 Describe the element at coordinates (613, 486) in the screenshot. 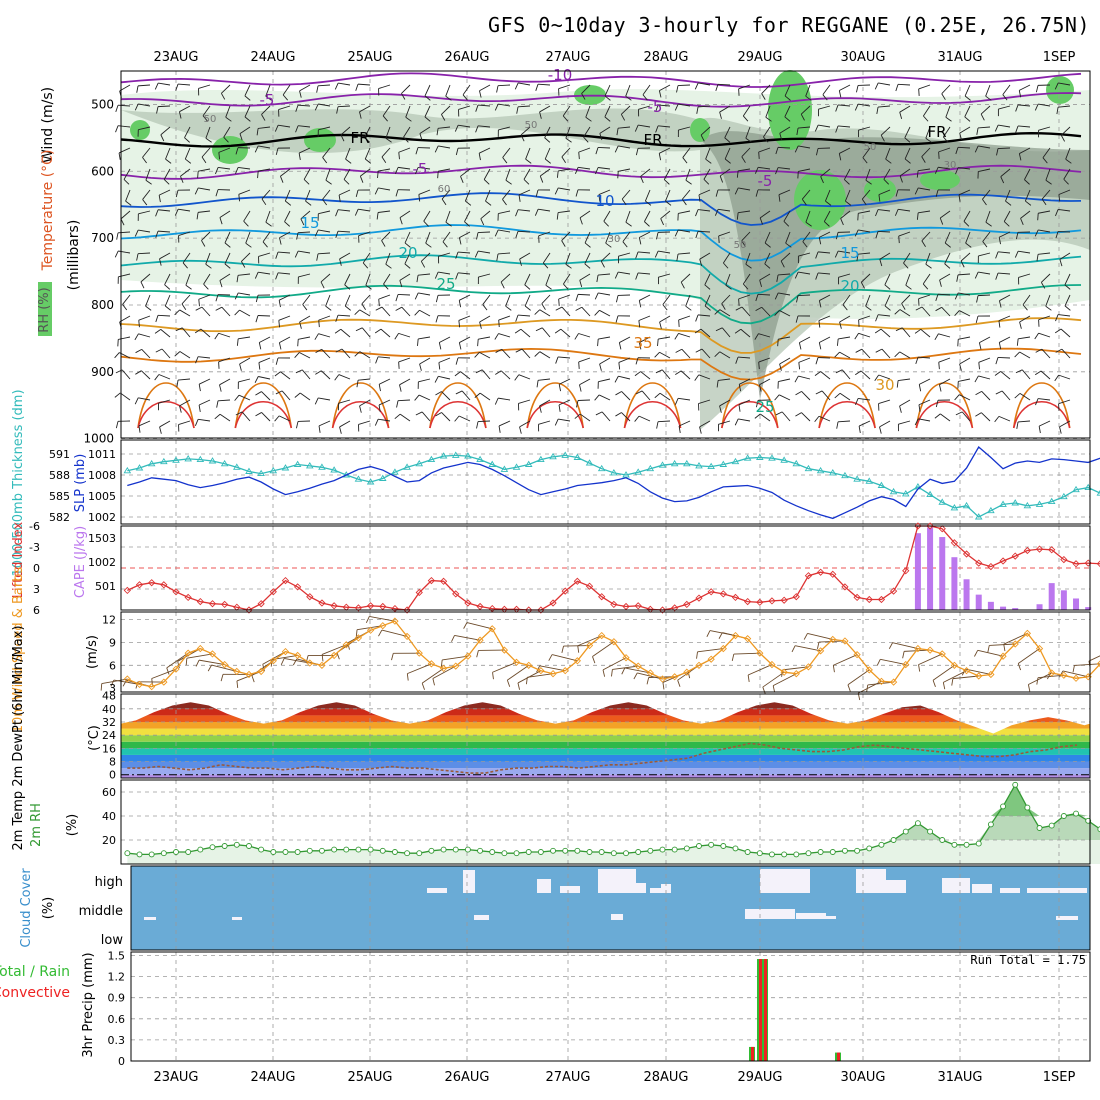

I see `thickness-line` at that location.